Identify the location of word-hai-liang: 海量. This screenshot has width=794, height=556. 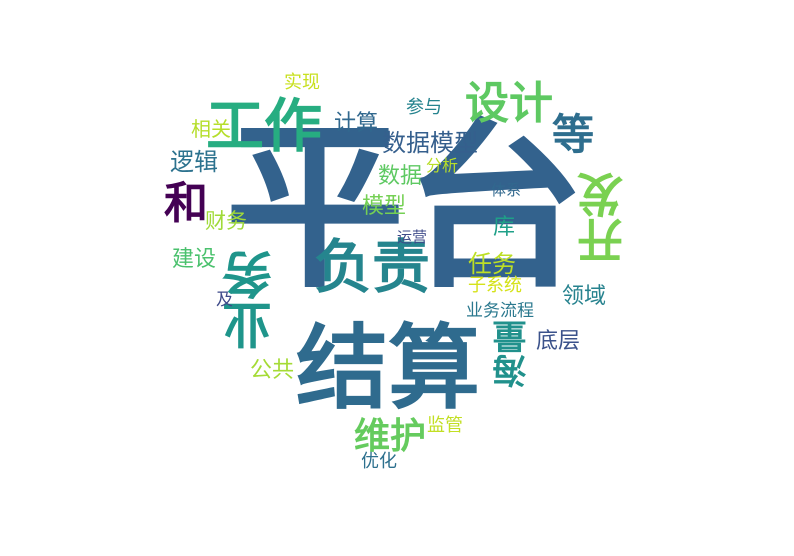
(513, 354).